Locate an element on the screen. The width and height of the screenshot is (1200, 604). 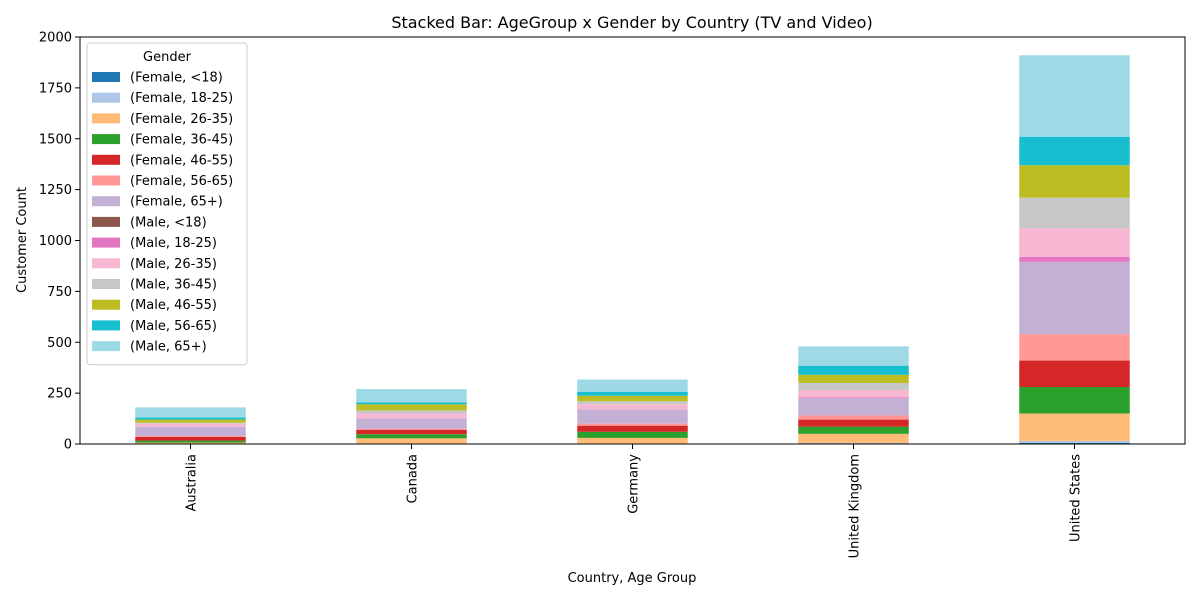
y-tick-label: 1500 is located at coordinates (55, 139).